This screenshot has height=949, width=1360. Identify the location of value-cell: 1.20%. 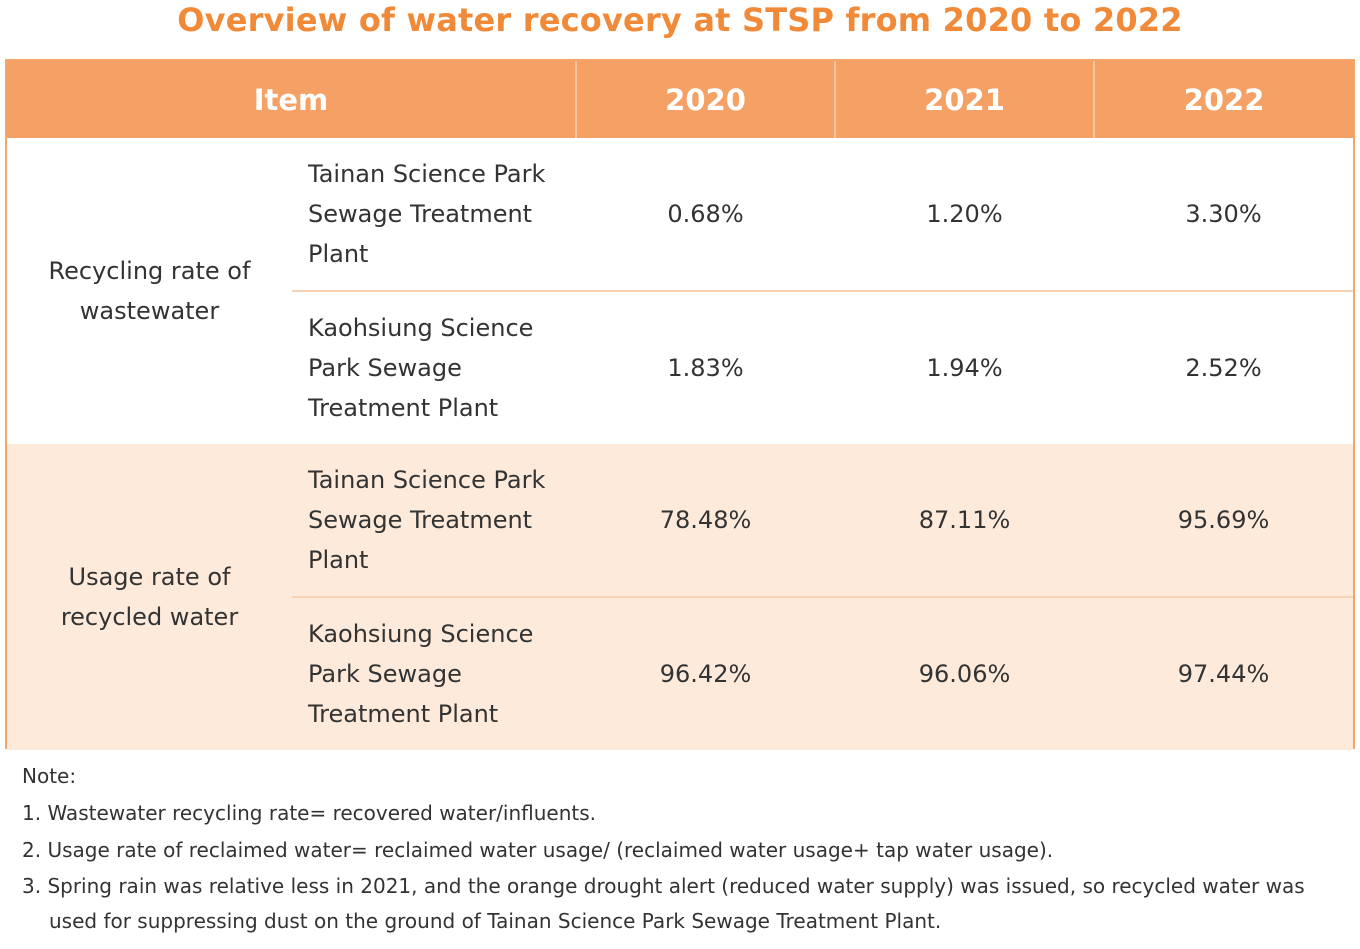
(965, 215).